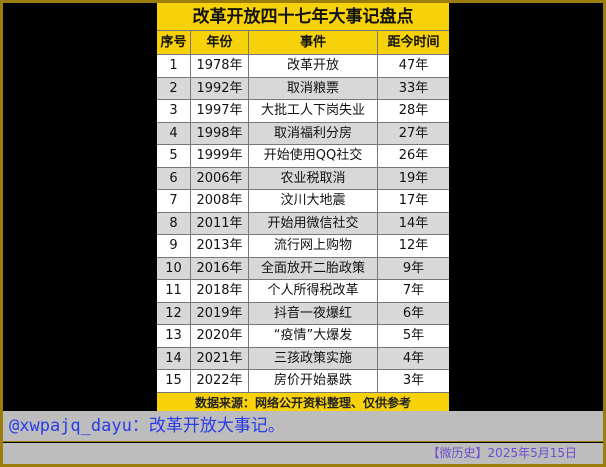 Image resolution: width=606 pixels, height=467 pixels. Describe the element at coordinates (220, 246) in the screenshot. I see `cell-year: 2013年` at that location.